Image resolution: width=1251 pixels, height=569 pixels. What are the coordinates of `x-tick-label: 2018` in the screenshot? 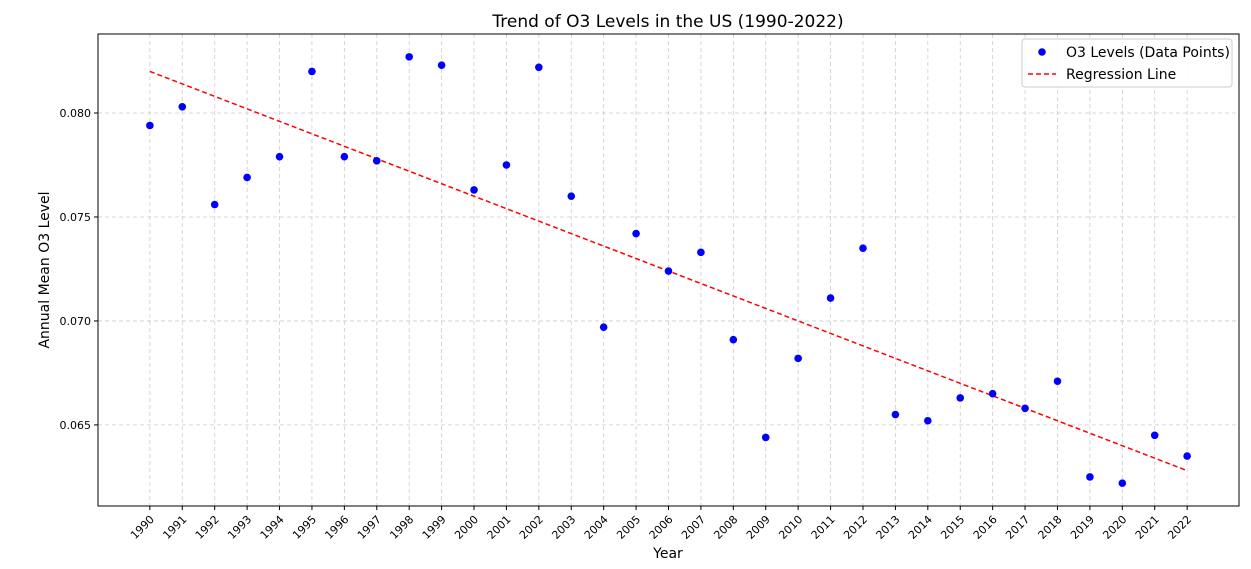 It's located at (1050, 527).